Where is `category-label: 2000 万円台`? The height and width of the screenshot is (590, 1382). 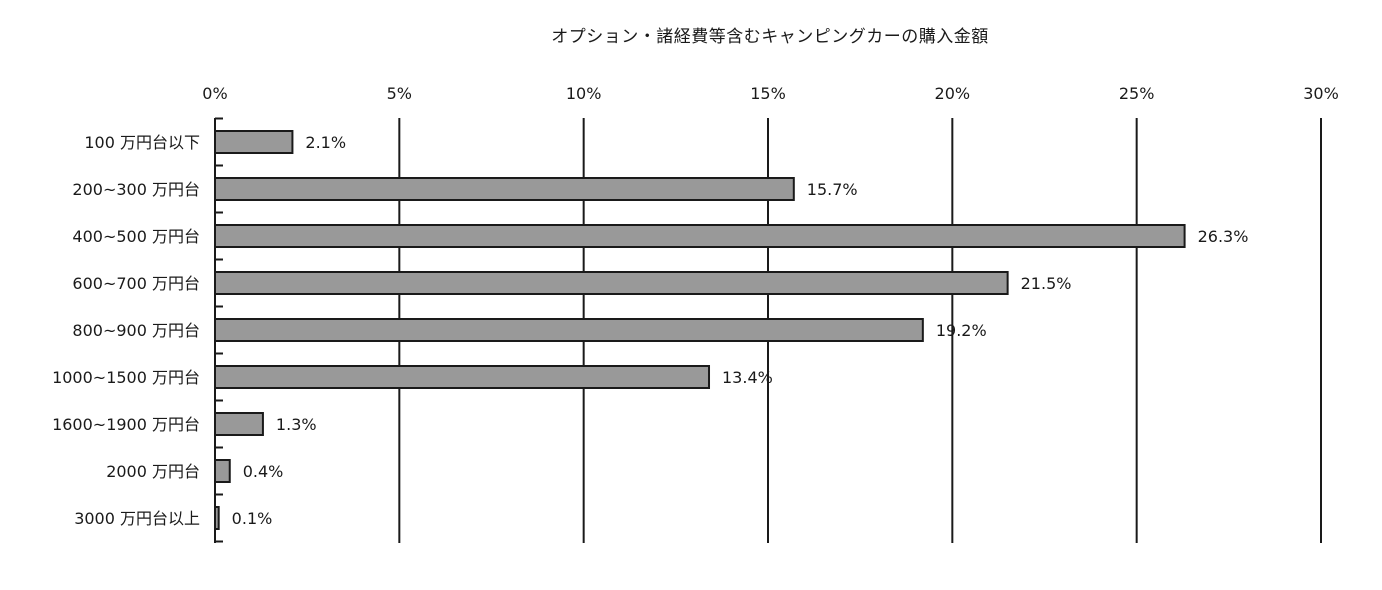
category-label: 2000 万円台 is located at coordinates (153, 471).